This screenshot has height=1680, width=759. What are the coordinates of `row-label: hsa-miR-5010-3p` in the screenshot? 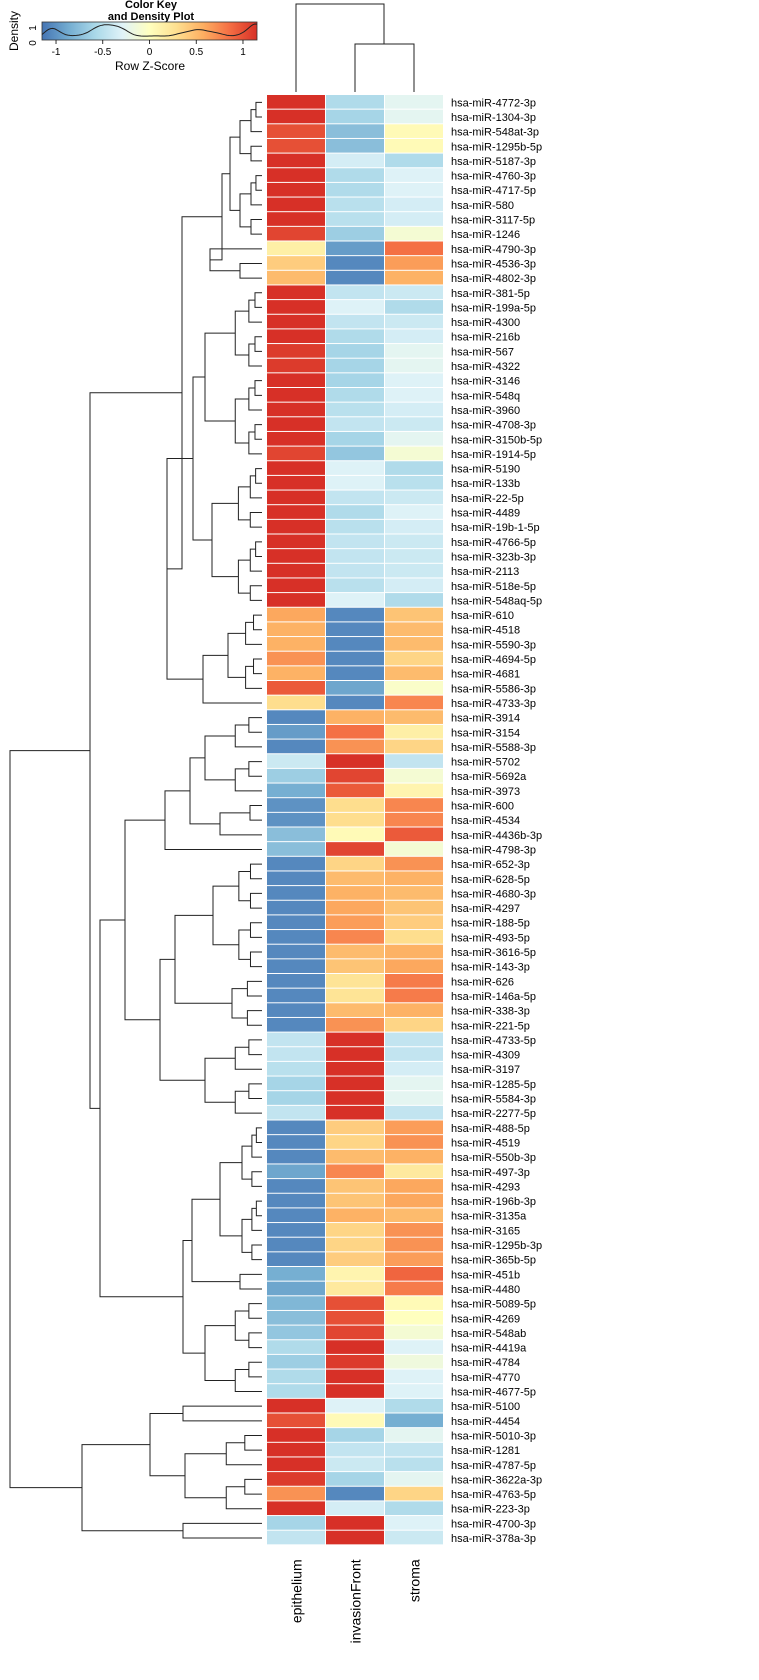 It's located at (493, 1436).